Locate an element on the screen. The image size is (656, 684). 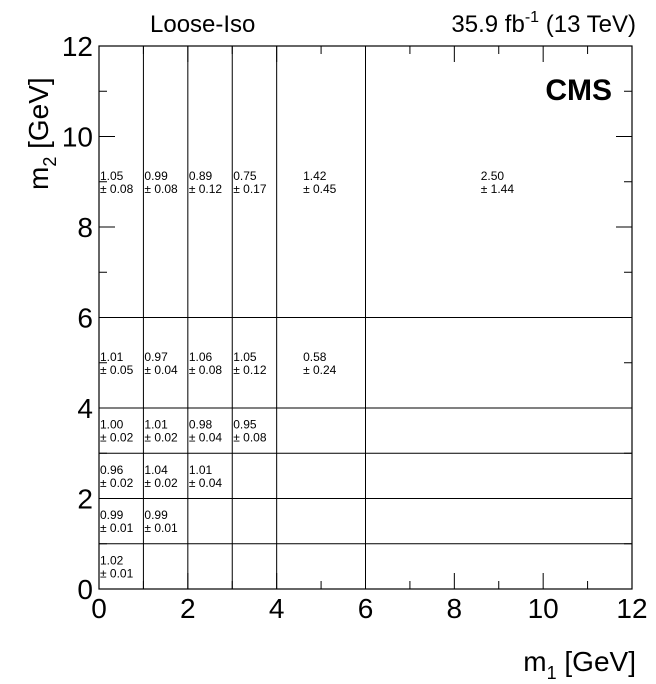
cell-error-label: ± 1.44 is located at coordinates (498, 189).